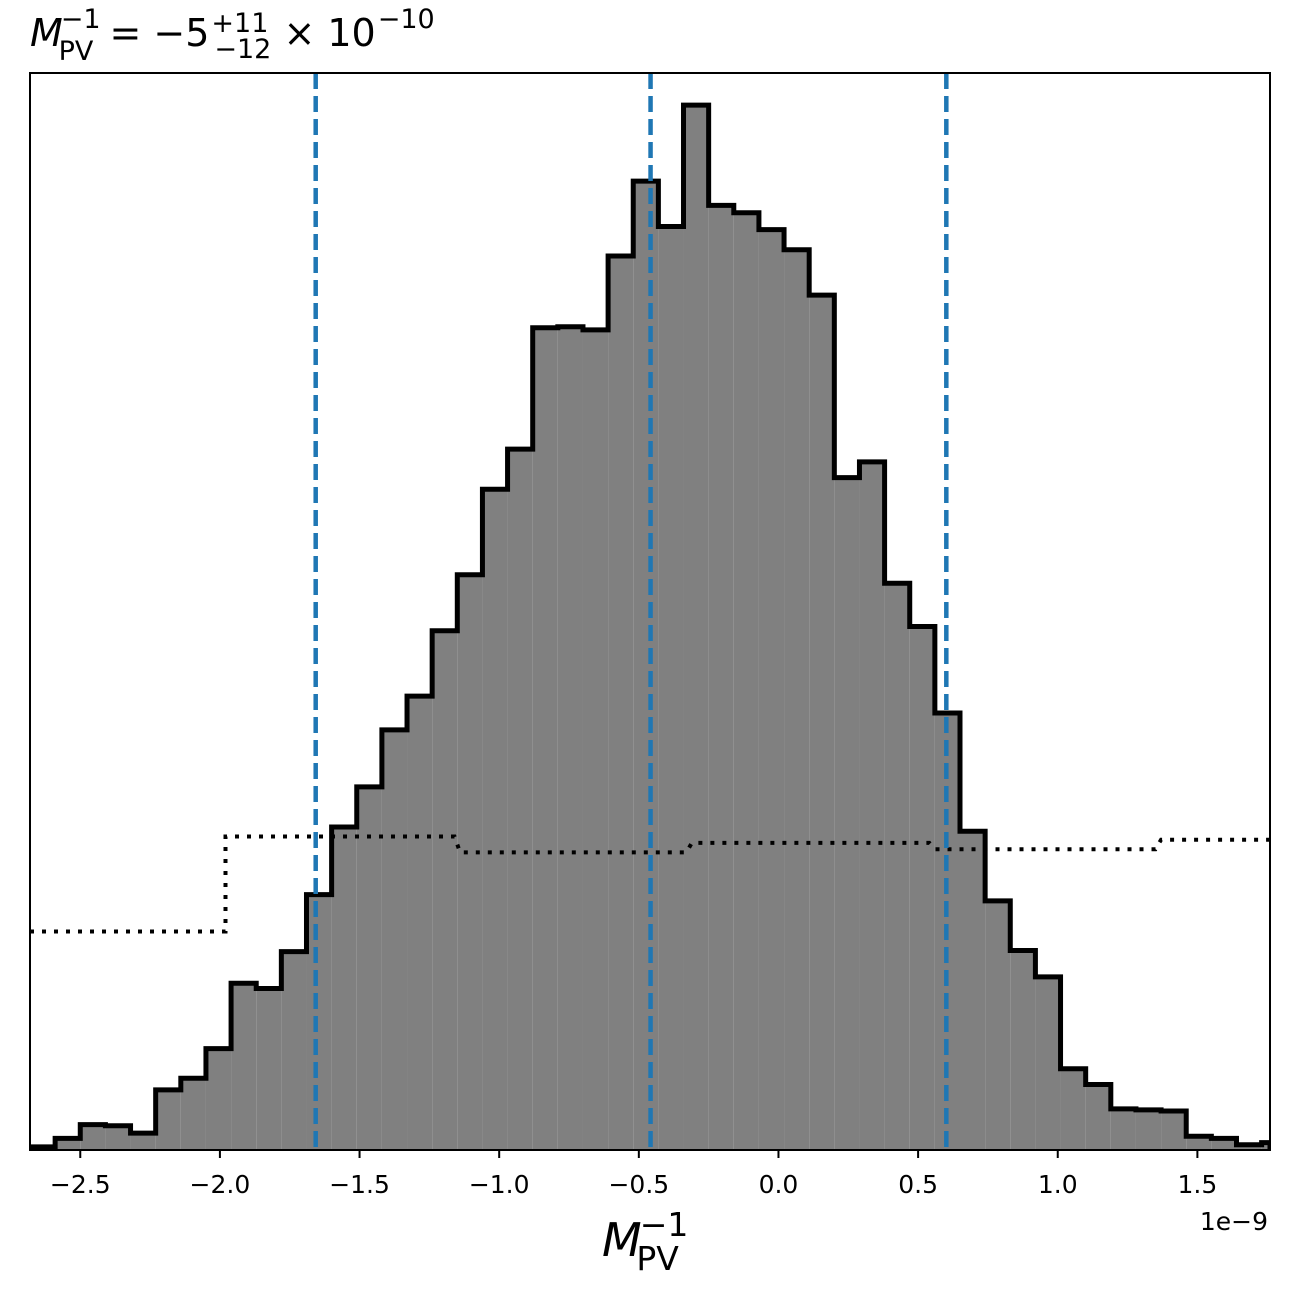  I want to click on title-equals: = −5, so click(153, 33).